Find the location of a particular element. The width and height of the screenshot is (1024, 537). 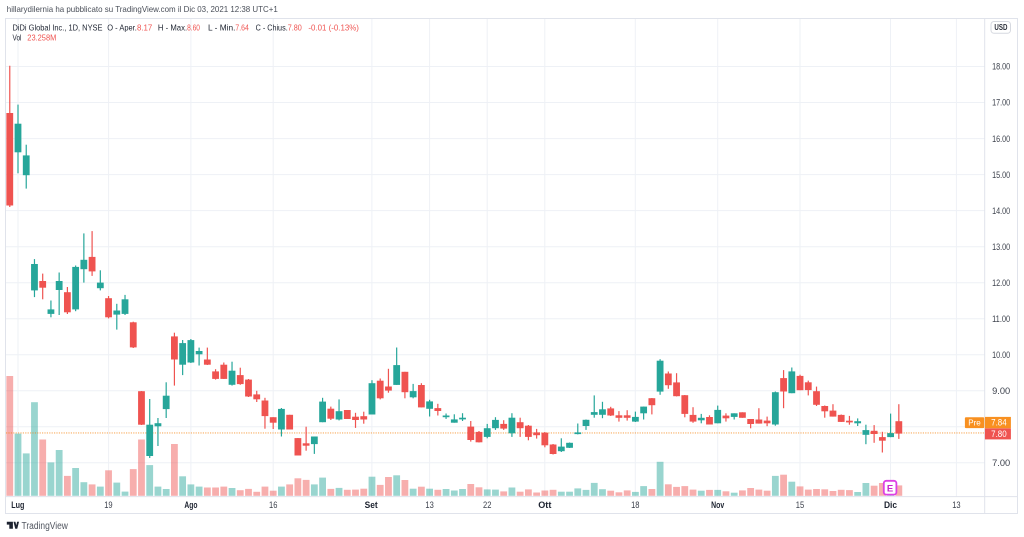

svg-text: 10.00 is located at coordinates (1001, 355).